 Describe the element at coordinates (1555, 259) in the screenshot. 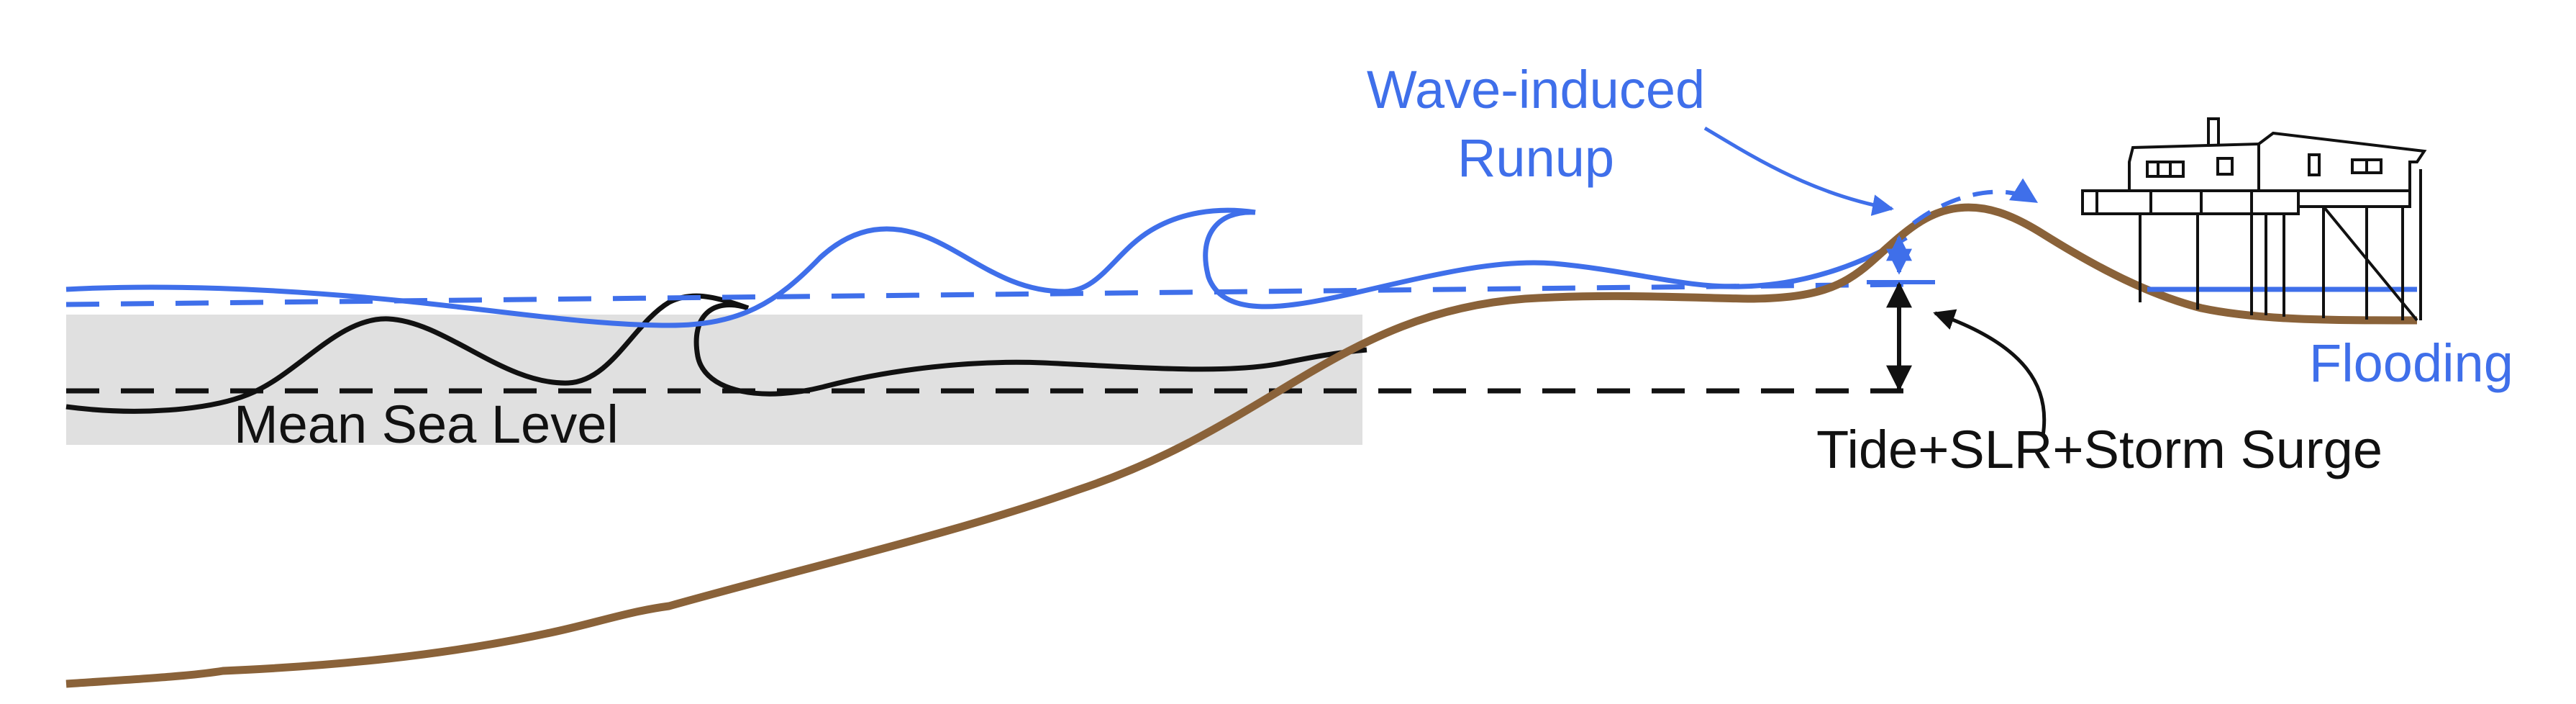

I see `storm-wave-curl` at that location.